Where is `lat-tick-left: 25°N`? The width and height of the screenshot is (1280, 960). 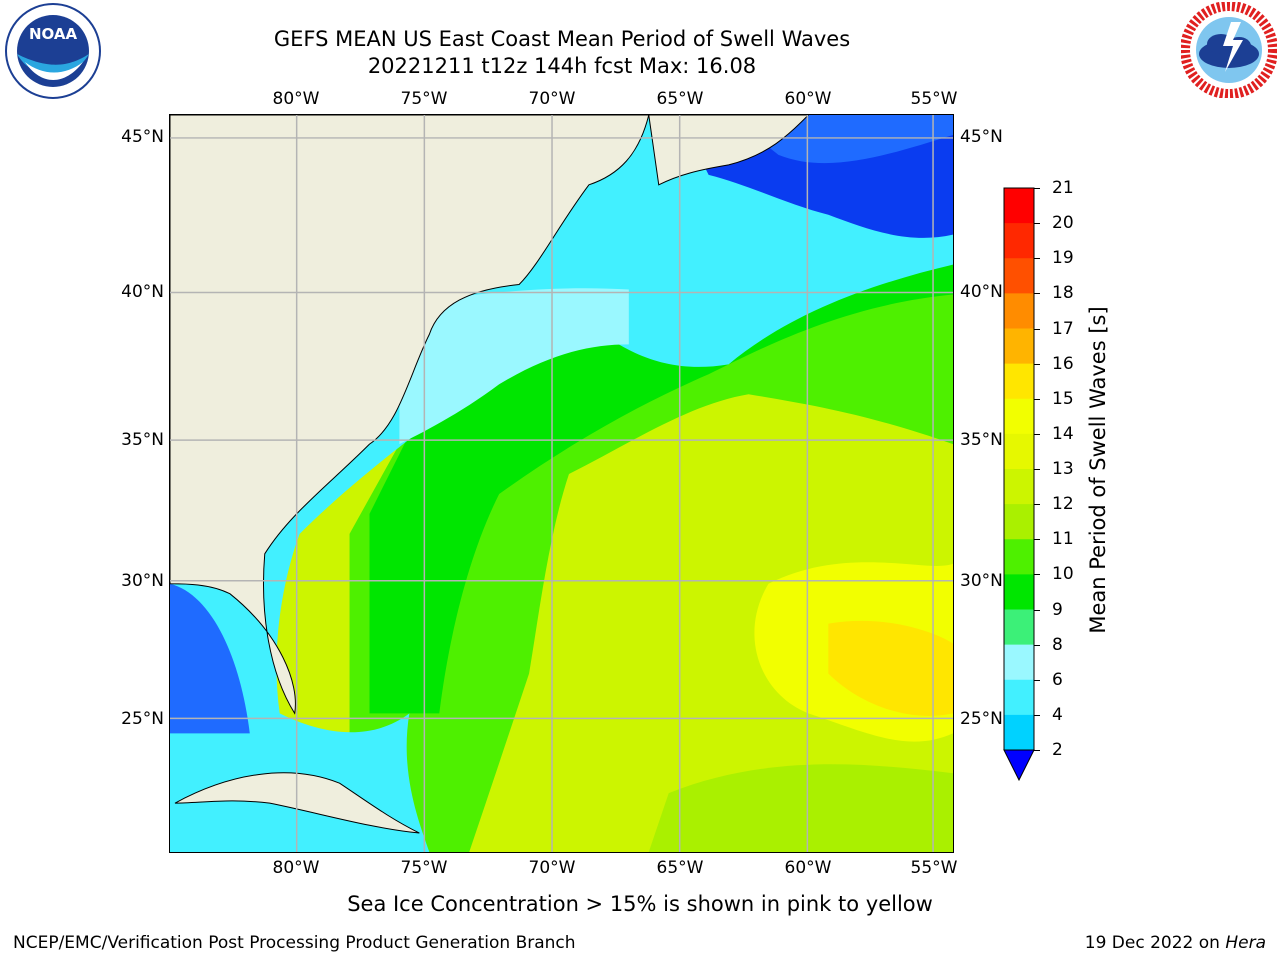 lat-tick-left: 25°N is located at coordinates (142, 719).